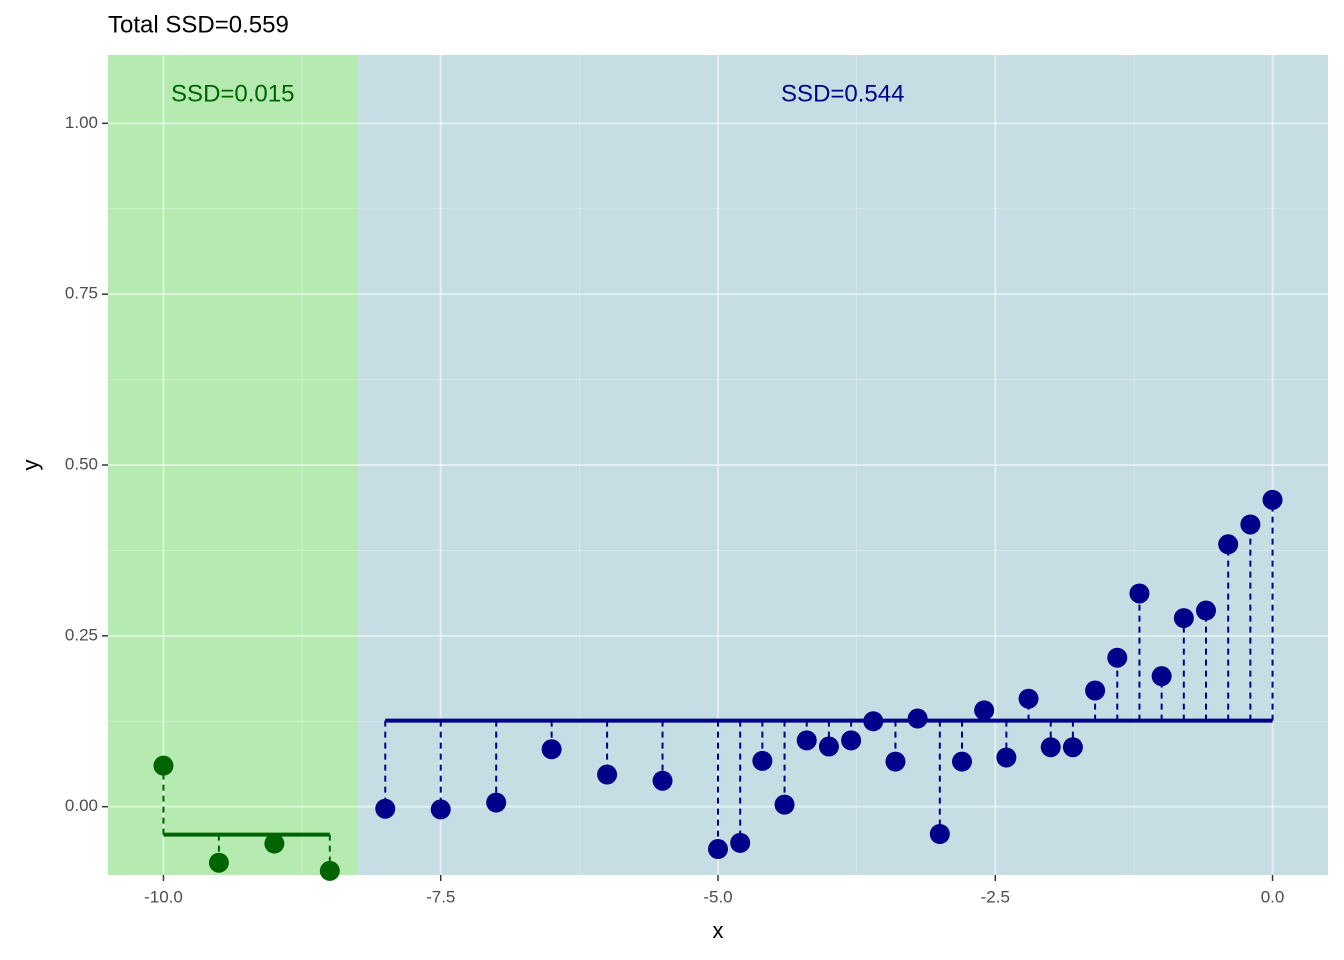 The height and width of the screenshot is (960, 1344). What do you see at coordinates (163, 896) in the screenshot?
I see `x-tick-label: -10.0` at bounding box center [163, 896].